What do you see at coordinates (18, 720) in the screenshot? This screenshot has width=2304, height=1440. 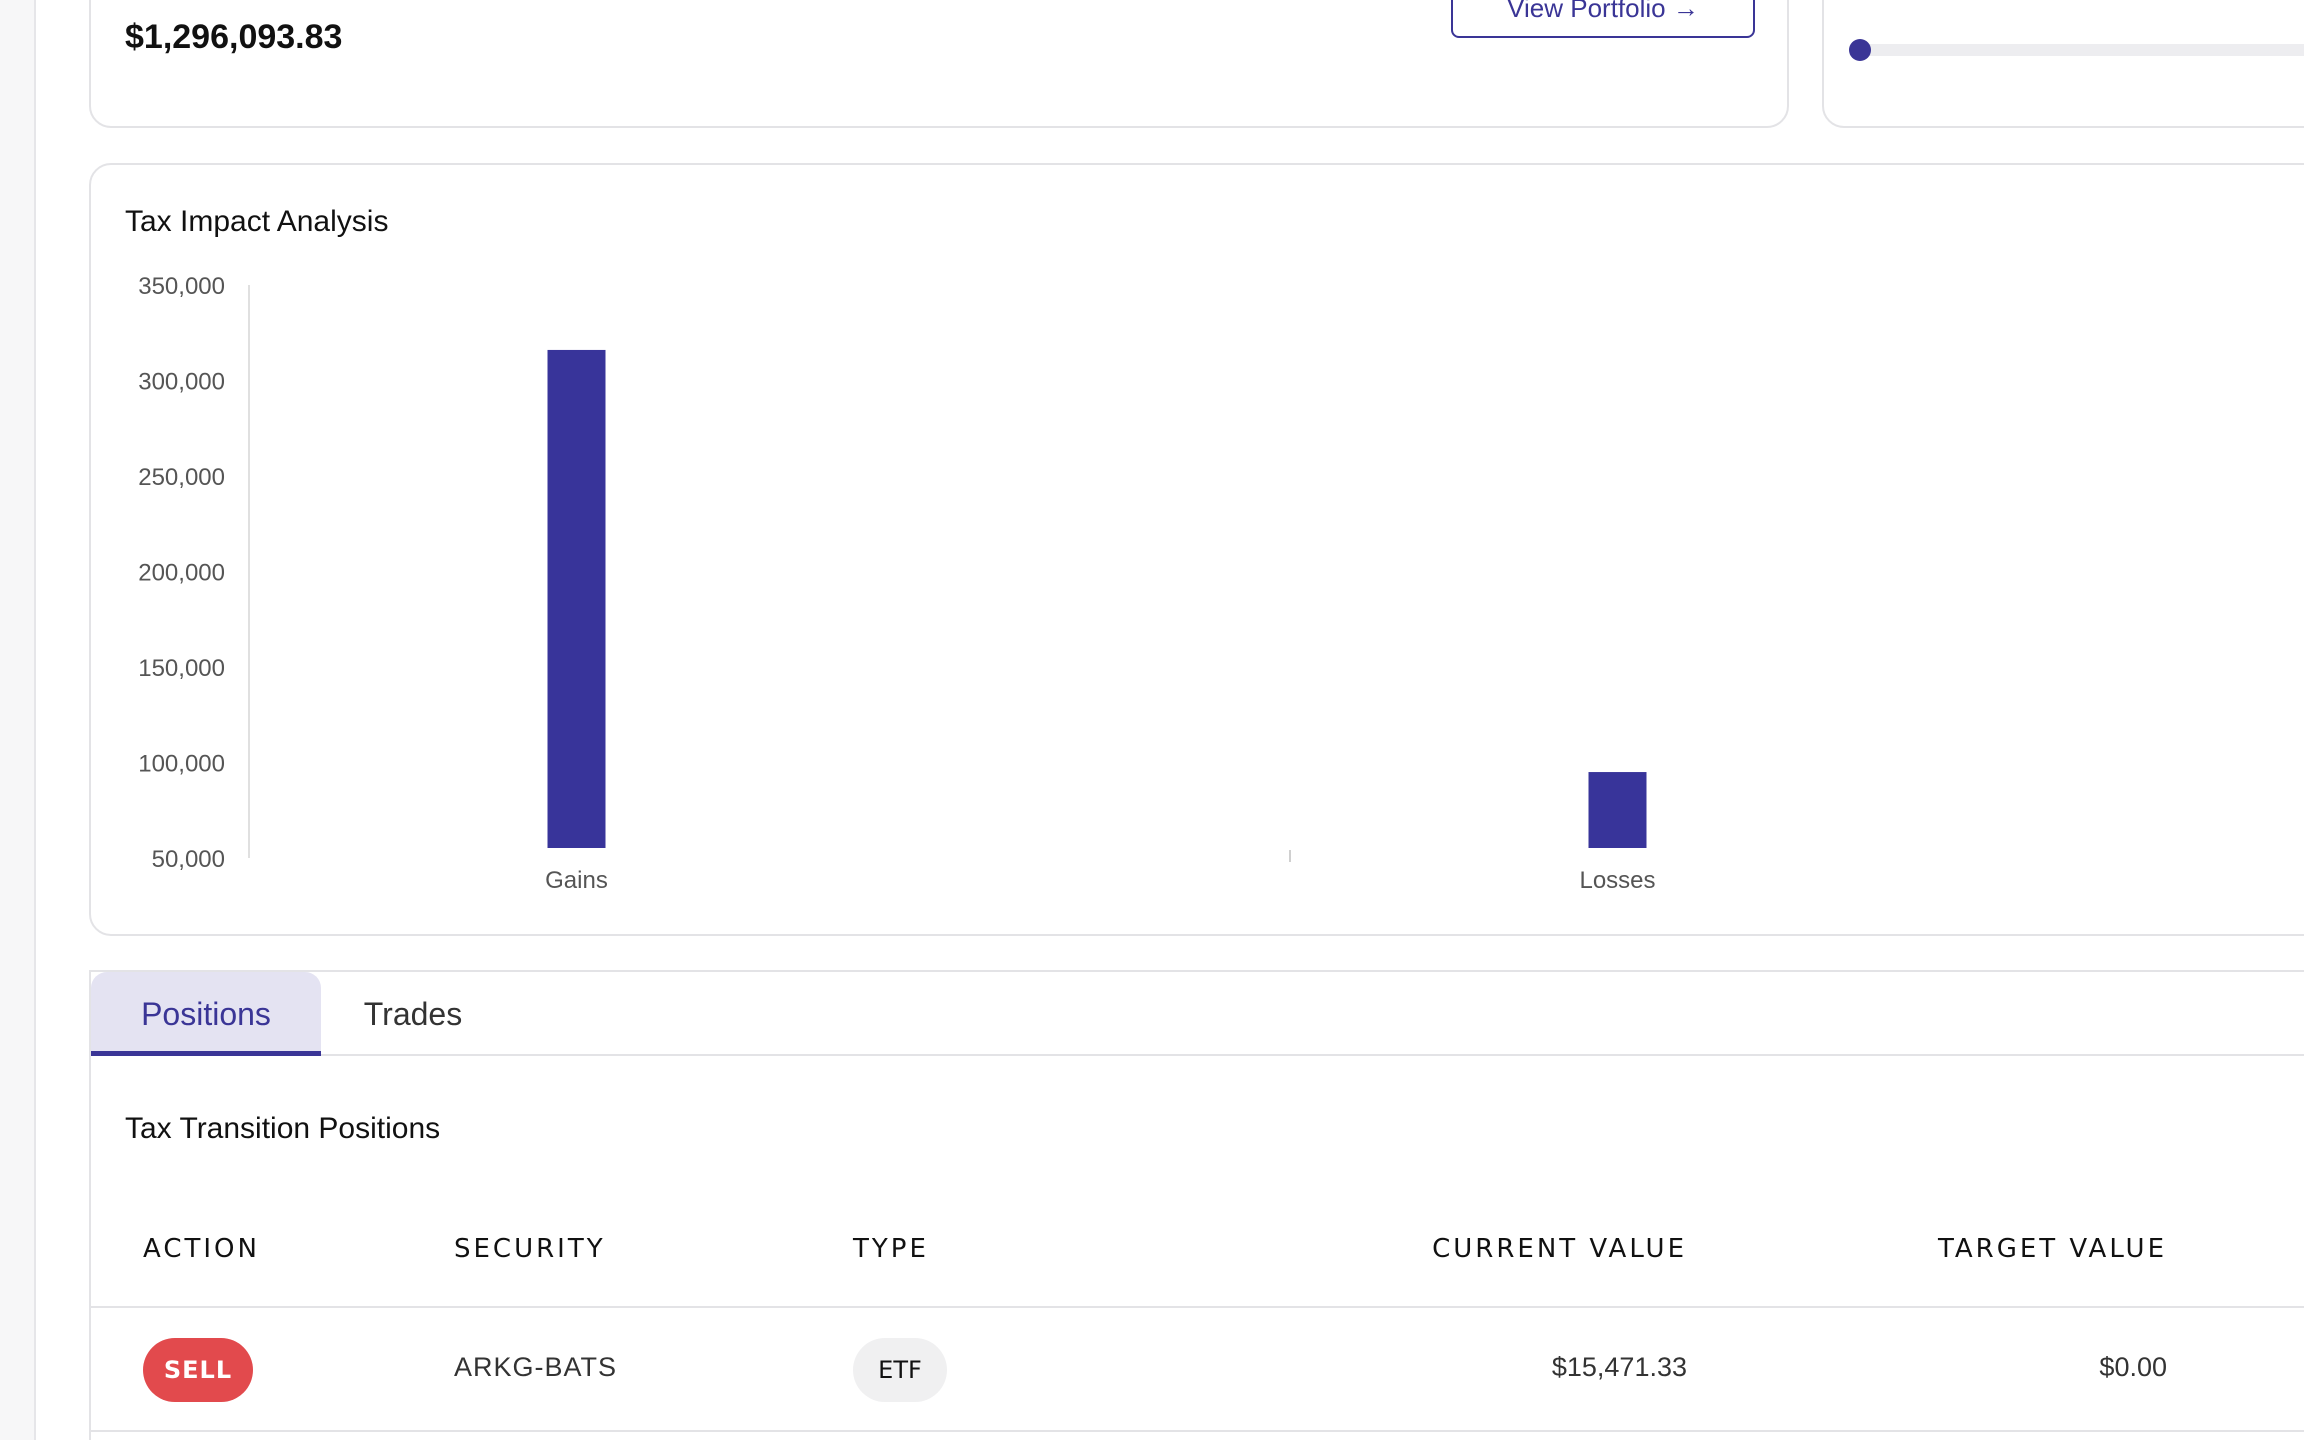 I see `left-sidebar` at bounding box center [18, 720].